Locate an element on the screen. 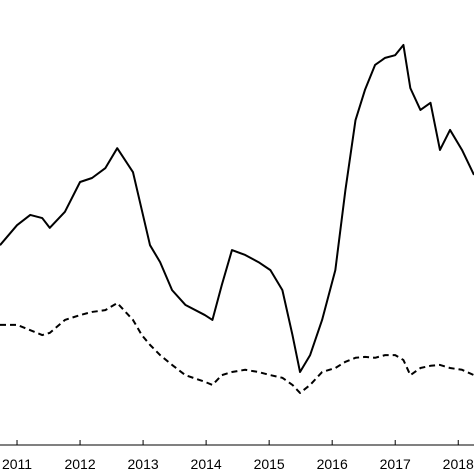 The width and height of the screenshot is (474, 474). x-tick-label: 2011 is located at coordinates (17, 464).